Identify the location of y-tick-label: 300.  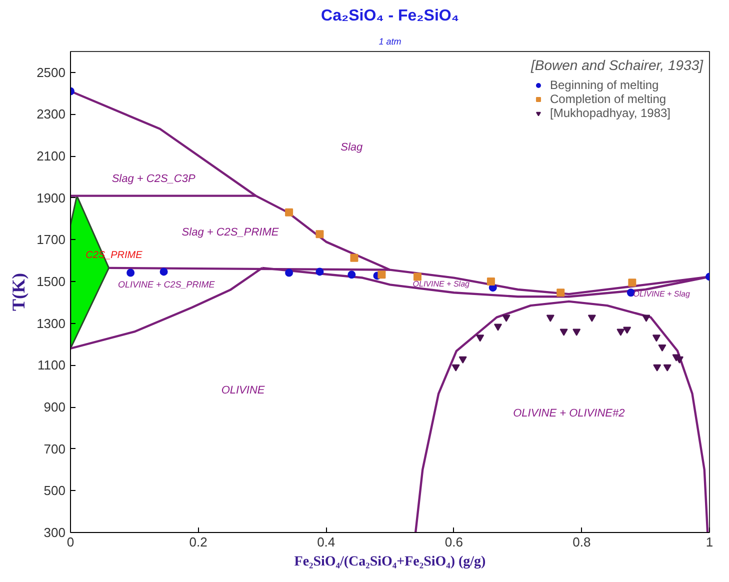
(55, 532).